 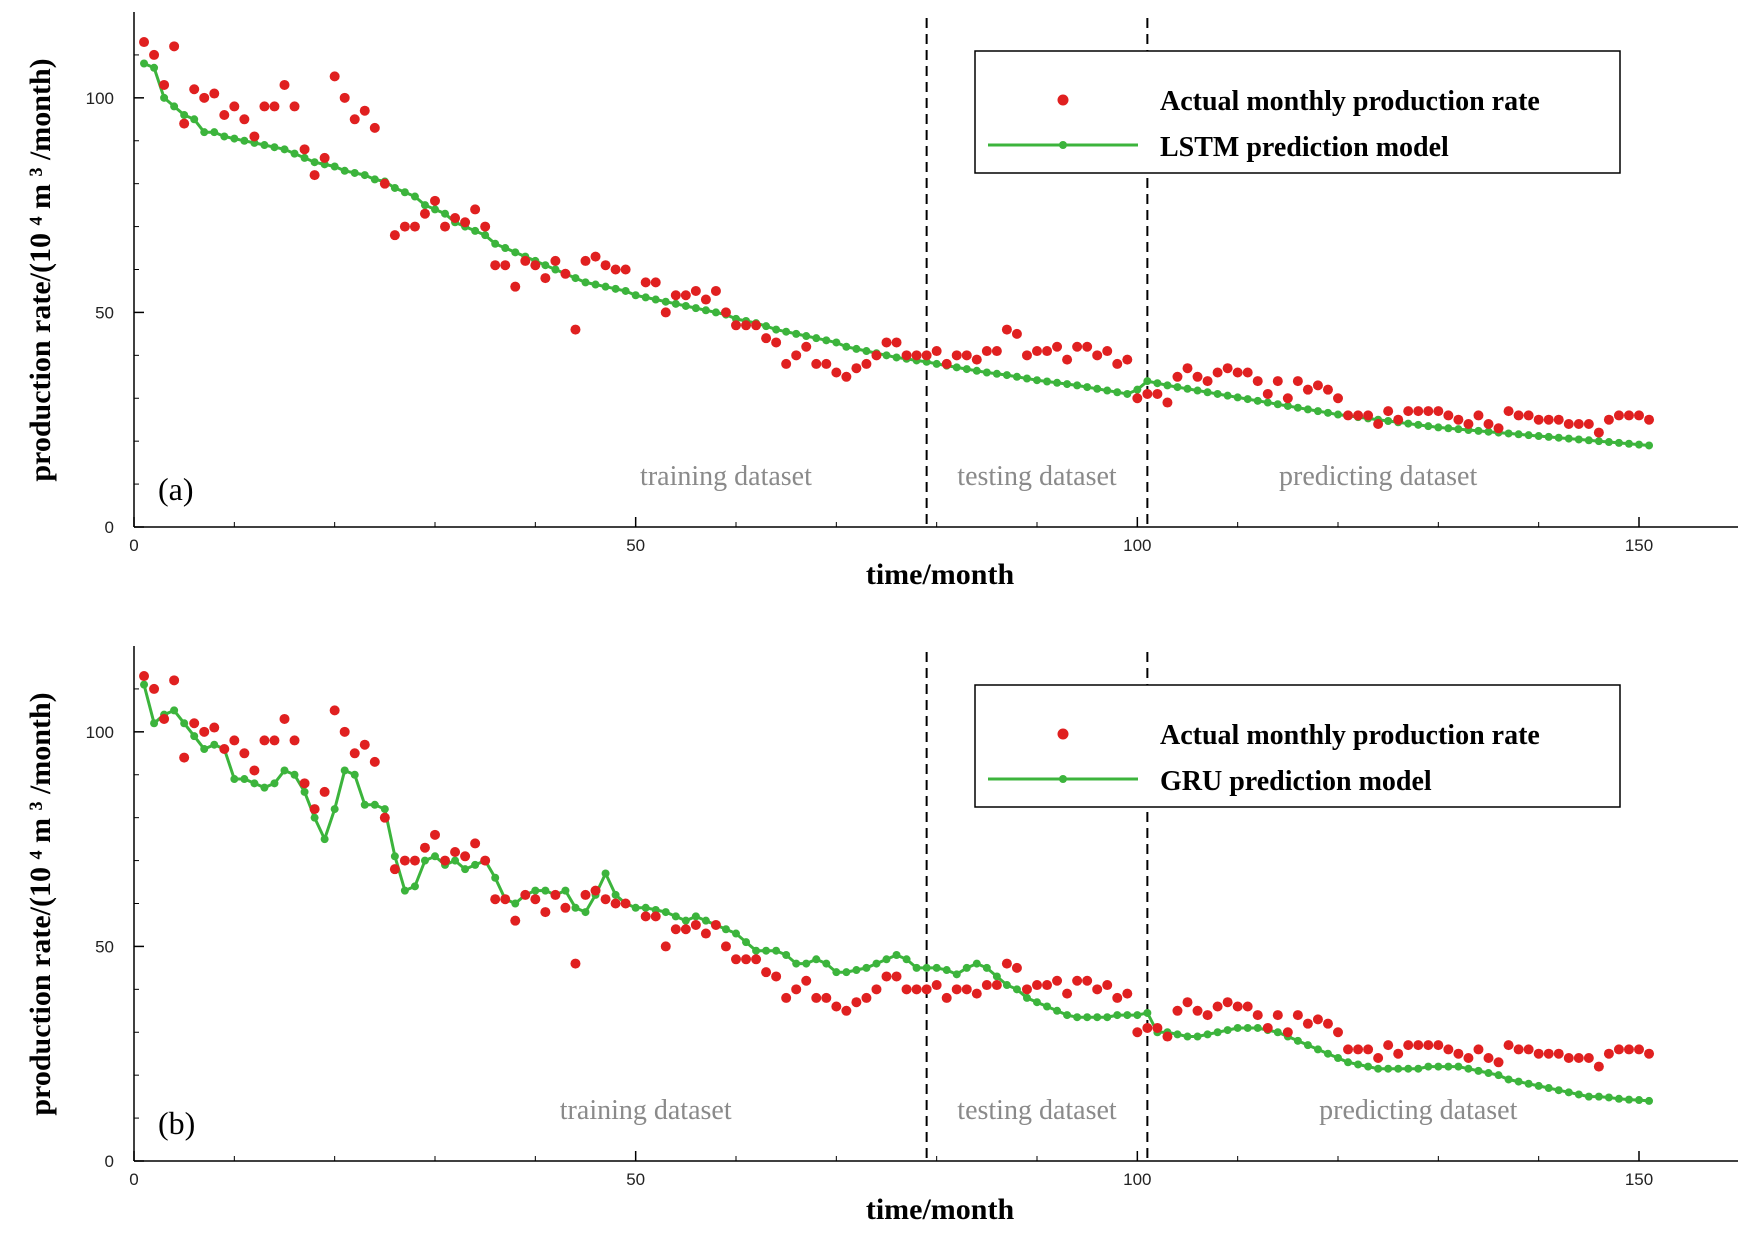 What do you see at coordinates (1639, 1179) in the screenshot?
I see `x-tick-label: 150` at bounding box center [1639, 1179].